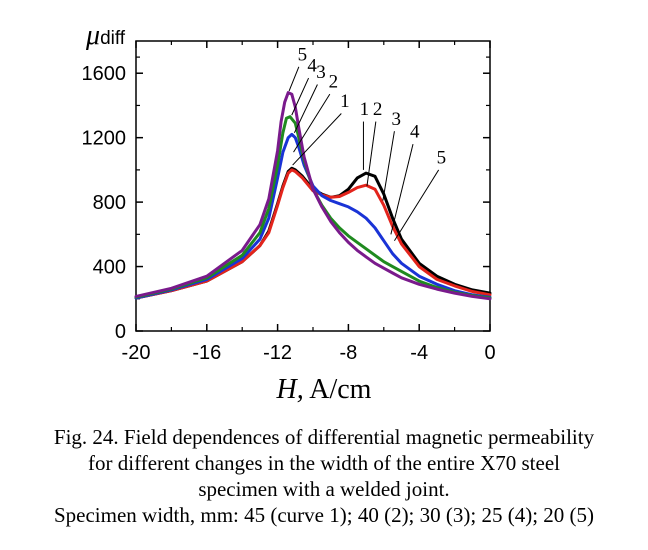 The height and width of the screenshot is (550, 648). Describe the element at coordinates (120, 332) in the screenshot. I see `y-tick-label: 0` at that location.